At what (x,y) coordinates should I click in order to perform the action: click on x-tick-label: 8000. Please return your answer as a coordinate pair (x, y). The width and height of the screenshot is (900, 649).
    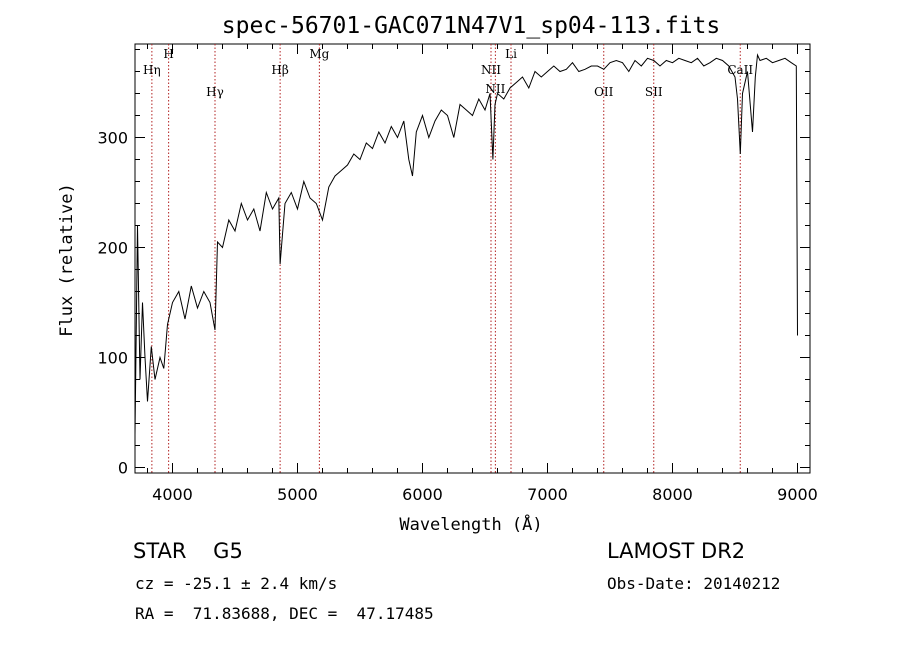
    Looking at the image, I should click on (672, 494).